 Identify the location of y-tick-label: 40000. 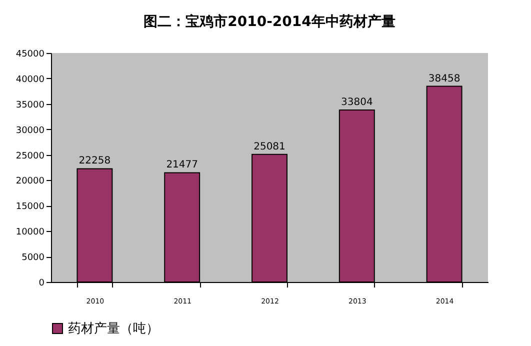
(30, 79).